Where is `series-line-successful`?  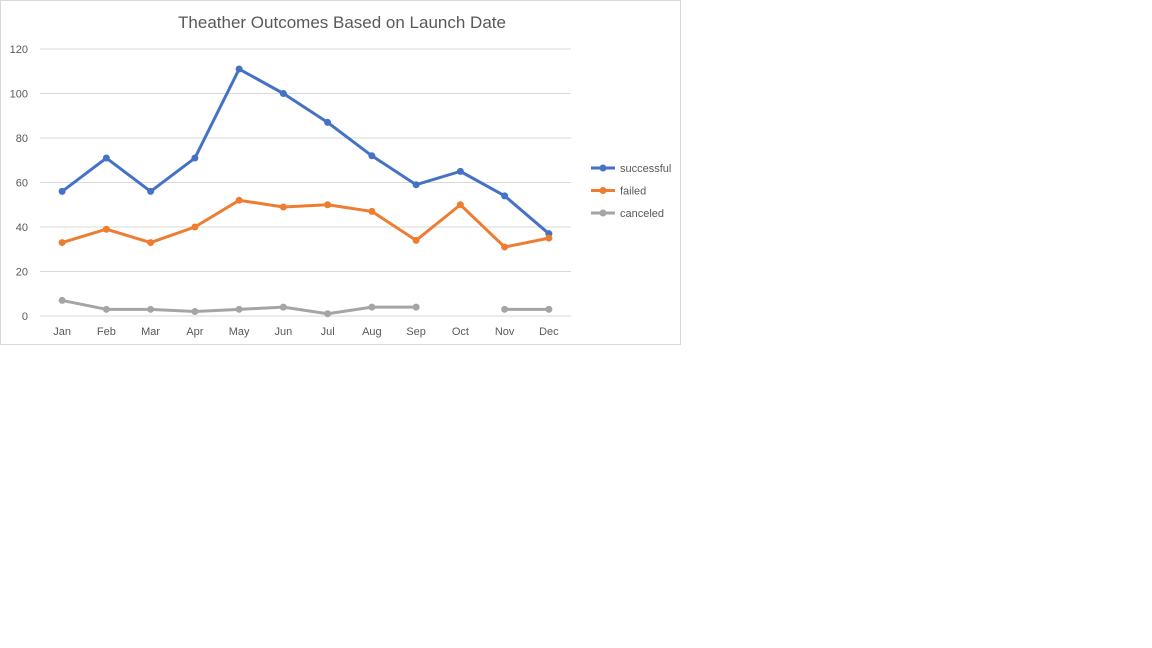
series-line-successful is located at coordinates (305, 151).